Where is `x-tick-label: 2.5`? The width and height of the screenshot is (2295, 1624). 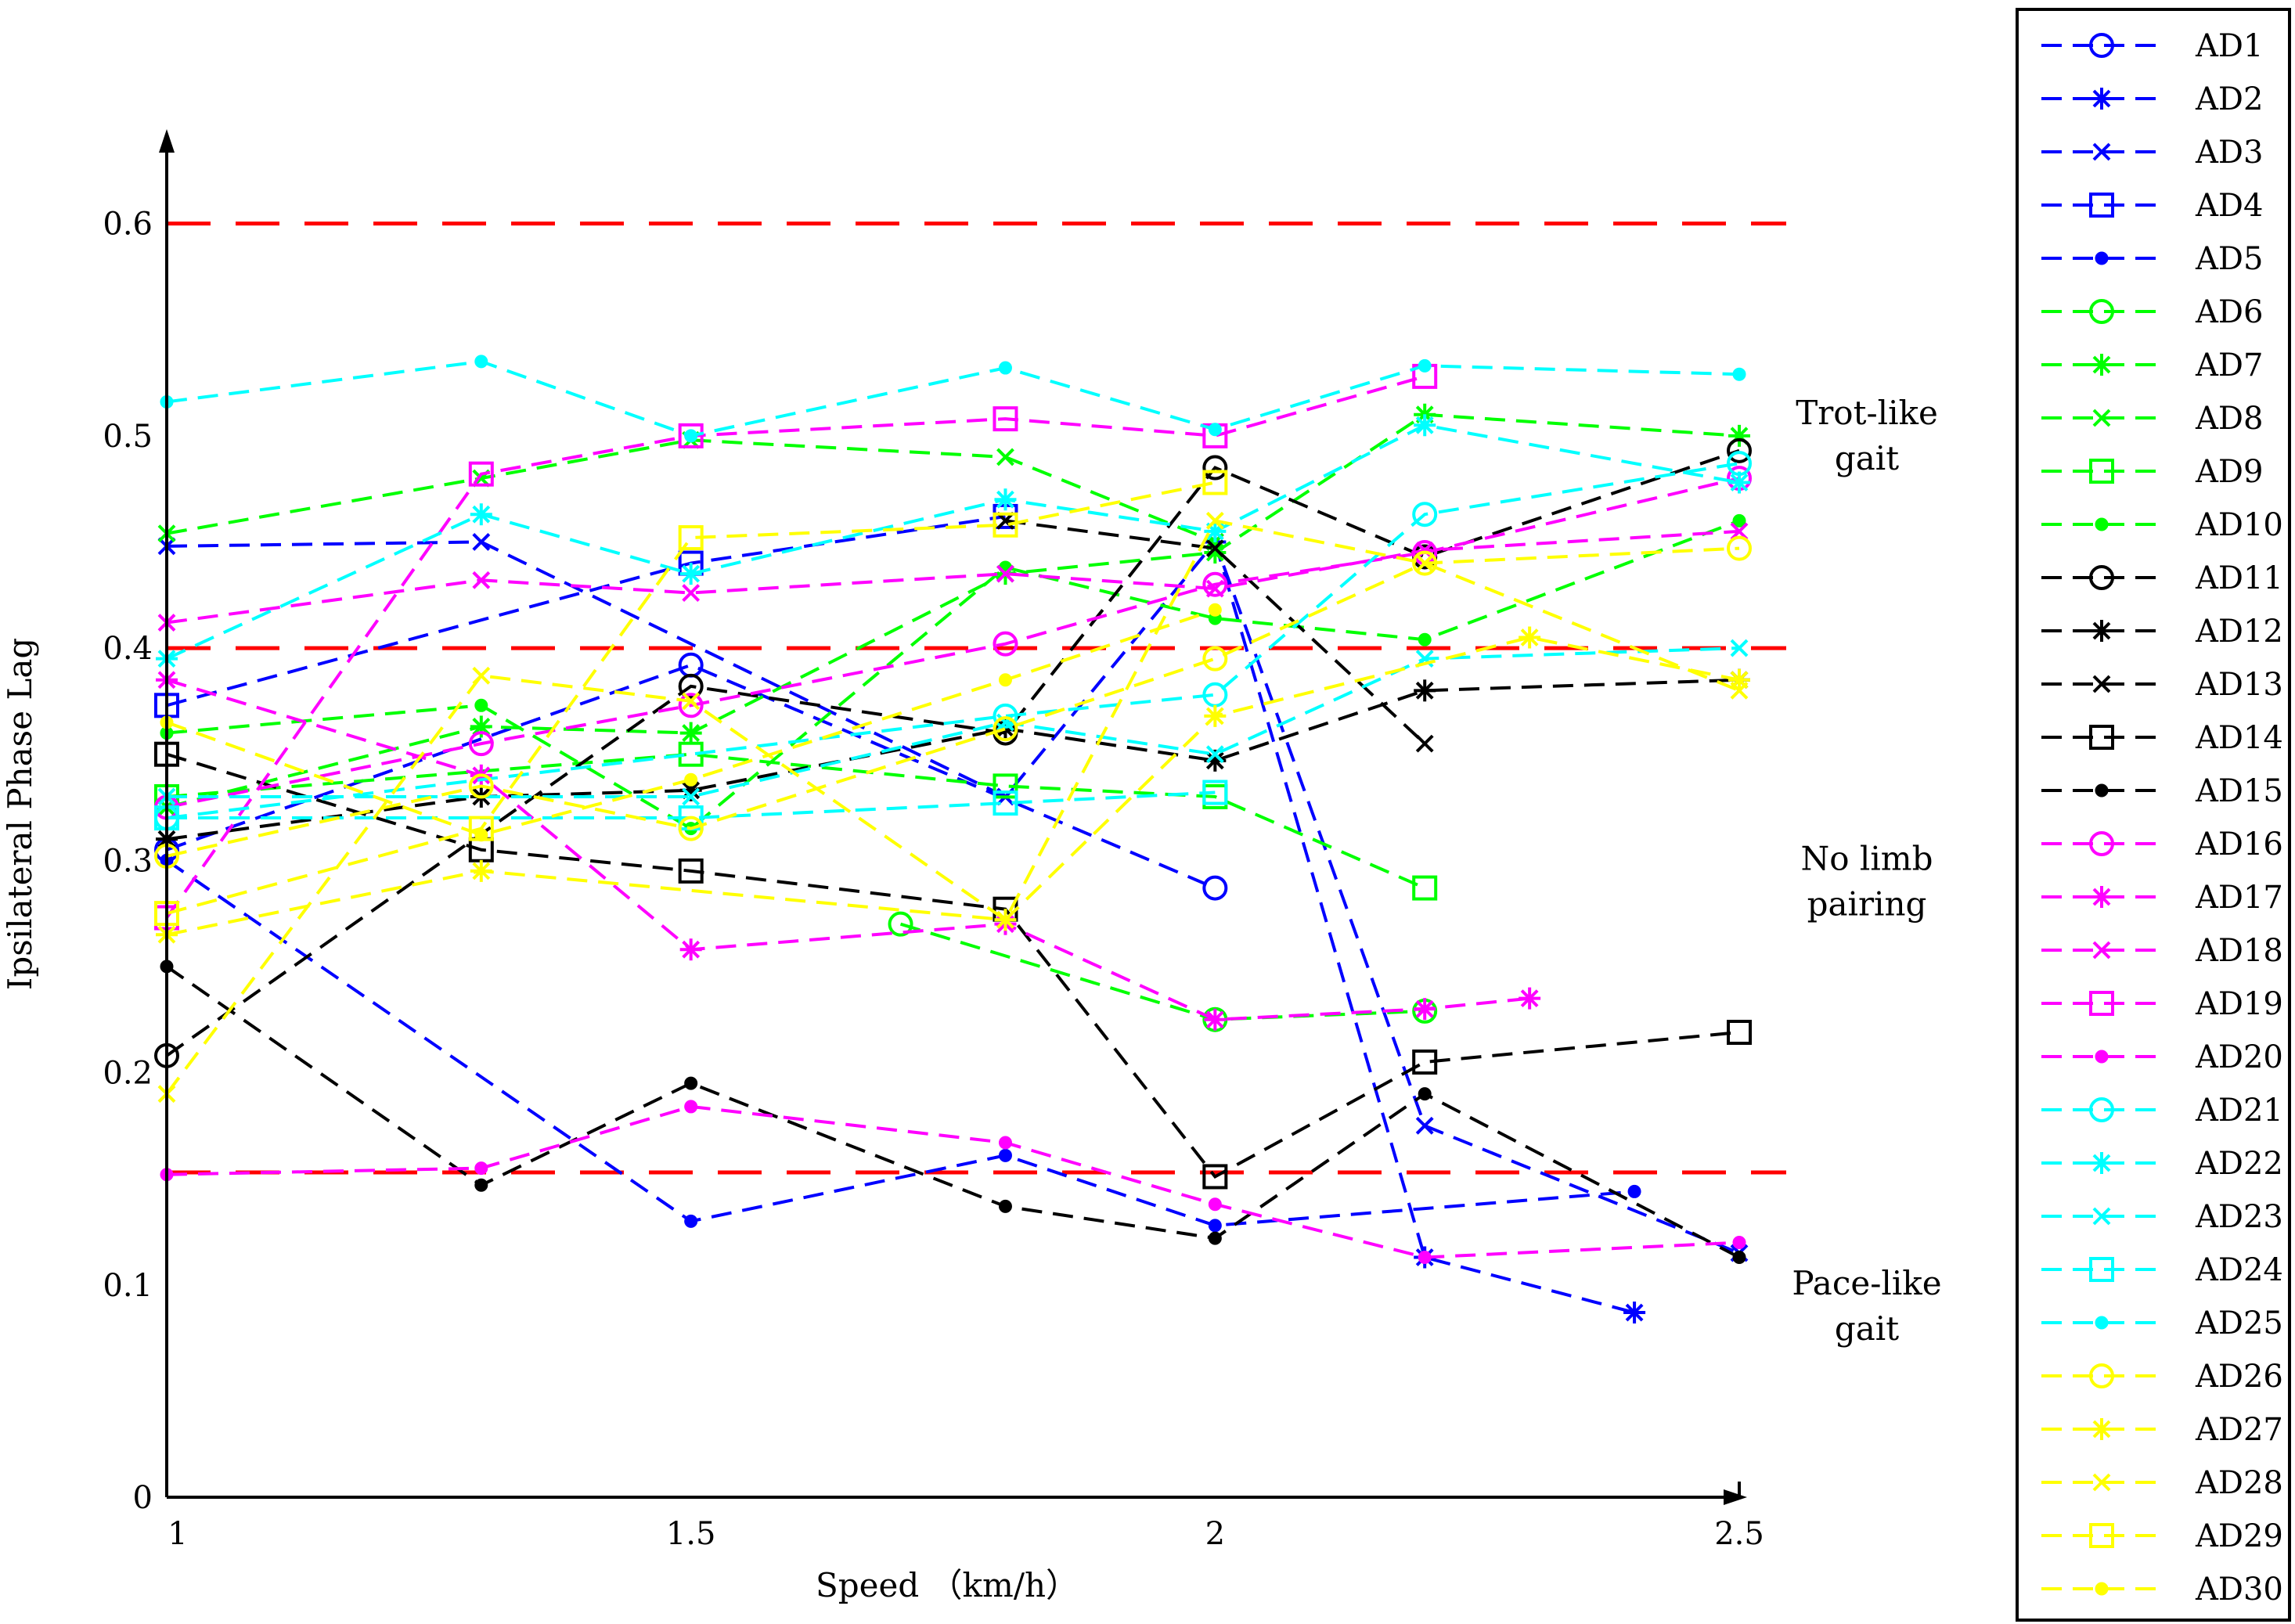 x-tick-label: 2.5 is located at coordinates (1739, 1534).